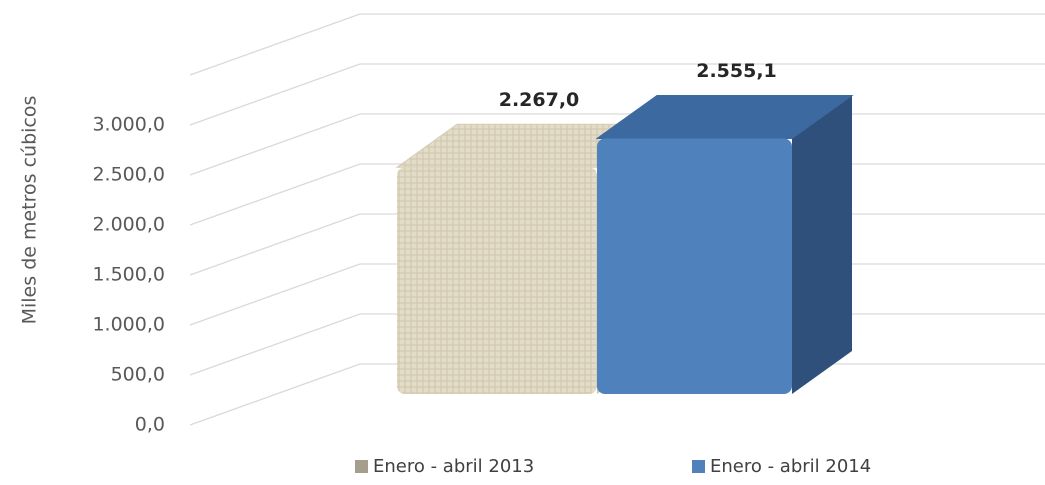 Image resolution: width=1045 pixels, height=485 pixels. I want to click on bar-side, so click(822, 245).